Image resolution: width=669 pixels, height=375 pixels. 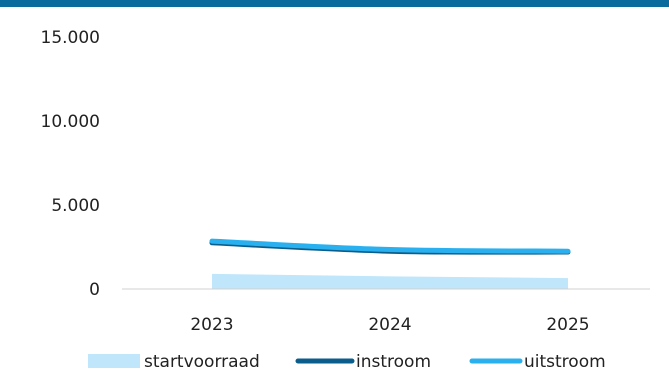 What do you see at coordinates (565, 362) in the screenshot?
I see `legend-label-uitstroom: uitstroom` at bounding box center [565, 362].